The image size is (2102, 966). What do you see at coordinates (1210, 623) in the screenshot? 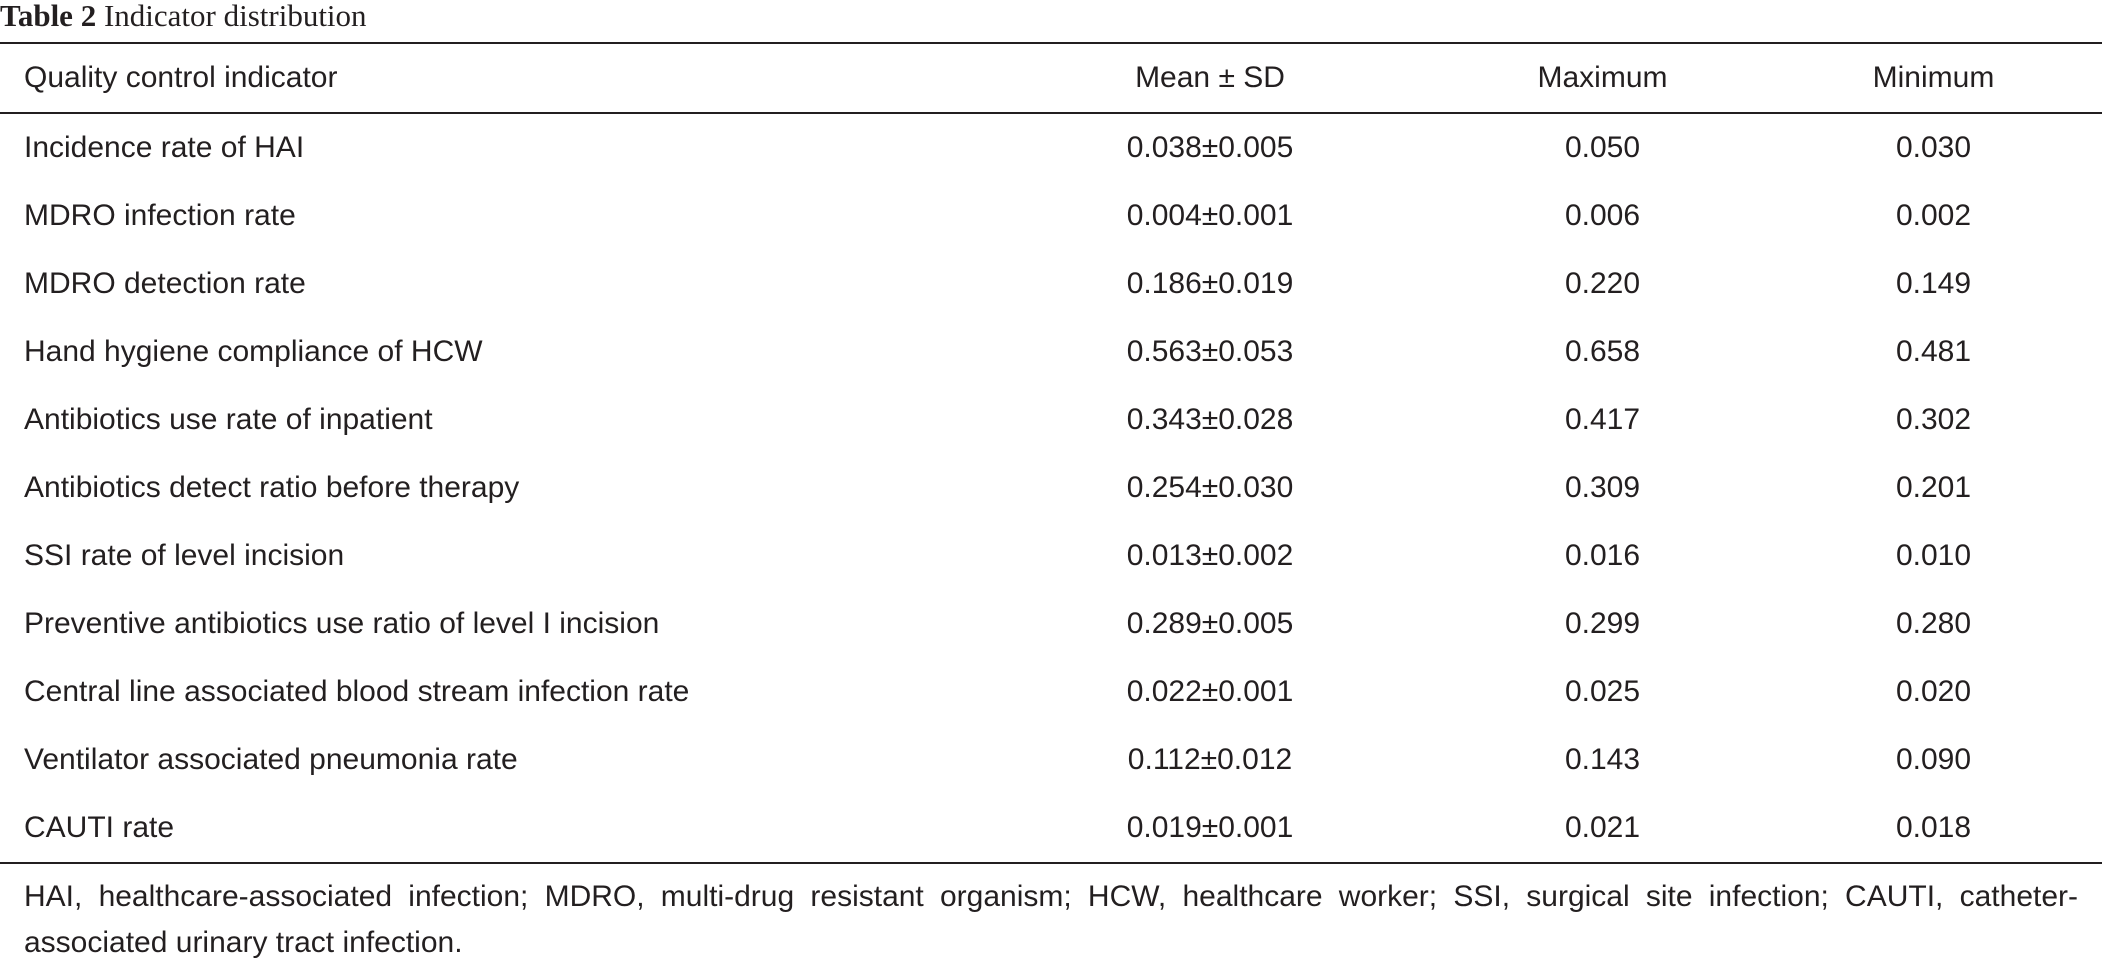
I see `cell-mean-sd: 0.289±0.005` at bounding box center [1210, 623].